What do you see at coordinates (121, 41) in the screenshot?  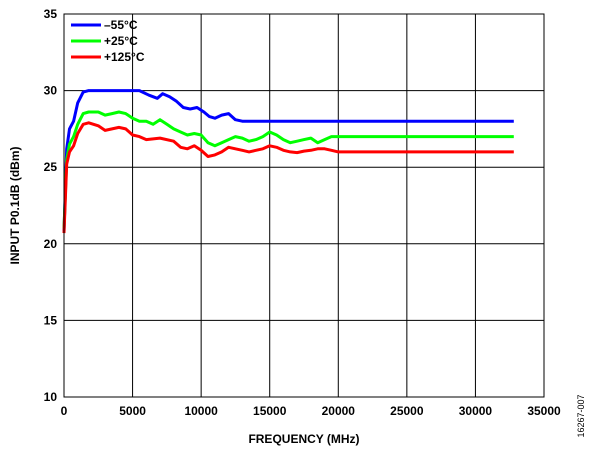 I see `legend-label-1: +25°C` at bounding box center [121, 41].